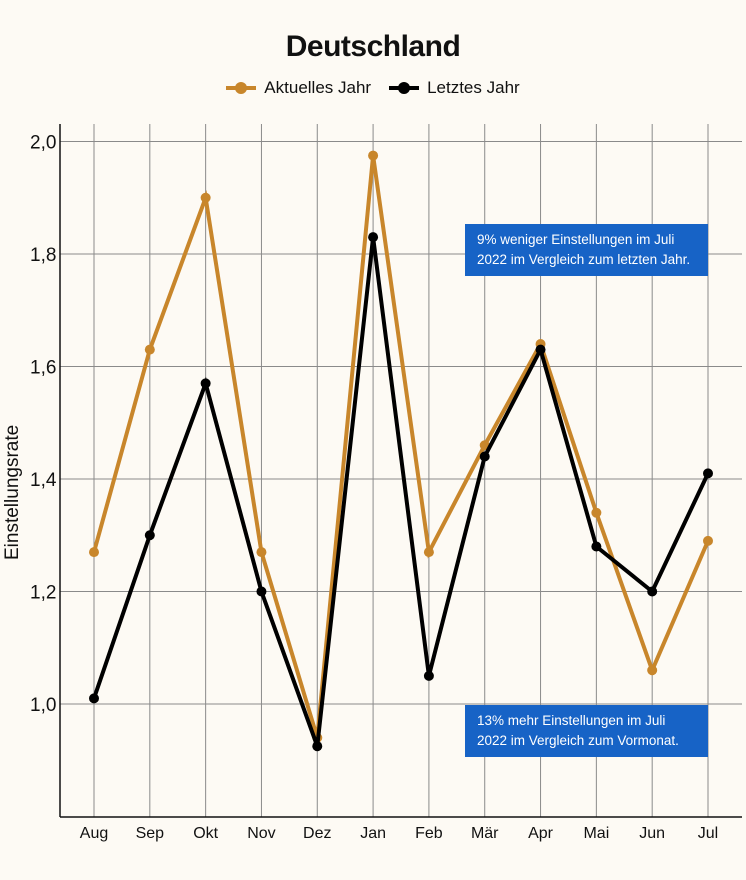 The height and width of the screenshot is (880, 746). Describe the element at coordinates (596, 833) in the screenshot. I see `x-tick-label: Mai` at that location.